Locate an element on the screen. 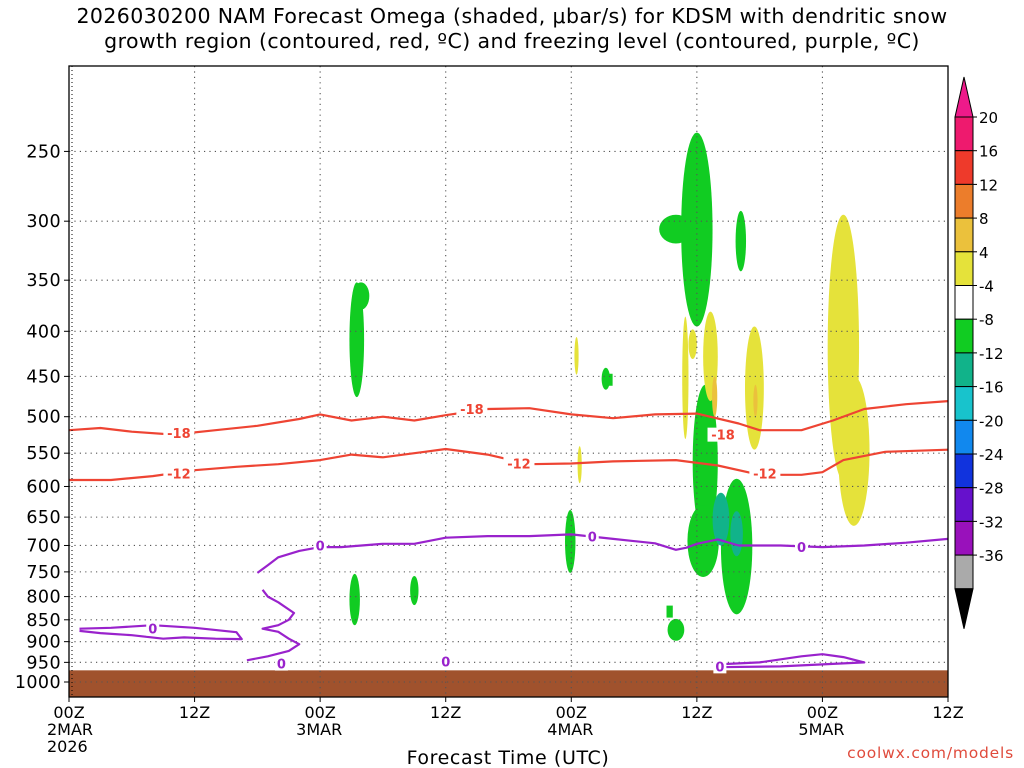 Image resolution: width=1024 pixels, height=768 pixels. y-tick-label: 600 is located at coordinates (43, 487).